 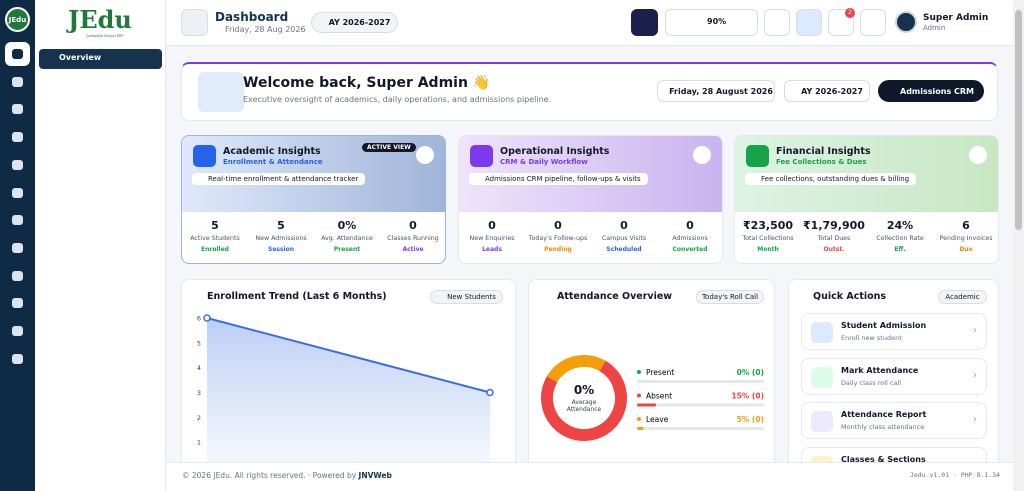 What do you see at coordinates (347, 238) in the screenshot?
I see `stat-label: Avg. Attendance` at bounding box center [347, 238].